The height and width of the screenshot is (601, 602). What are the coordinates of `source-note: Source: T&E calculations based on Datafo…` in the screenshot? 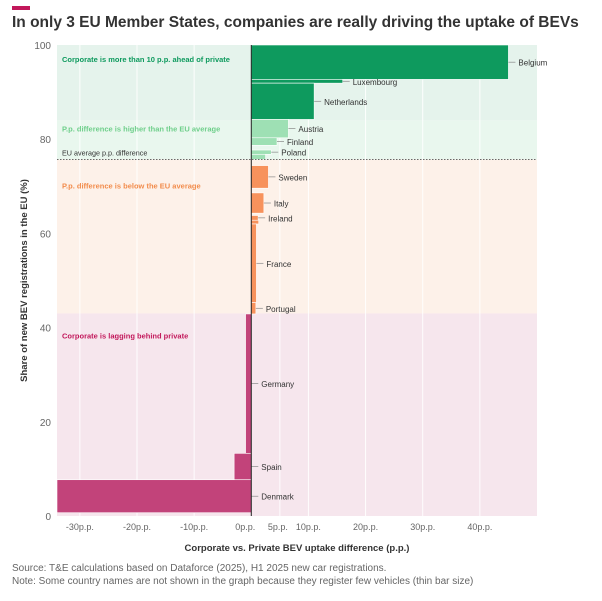 It's located at (199, 568).